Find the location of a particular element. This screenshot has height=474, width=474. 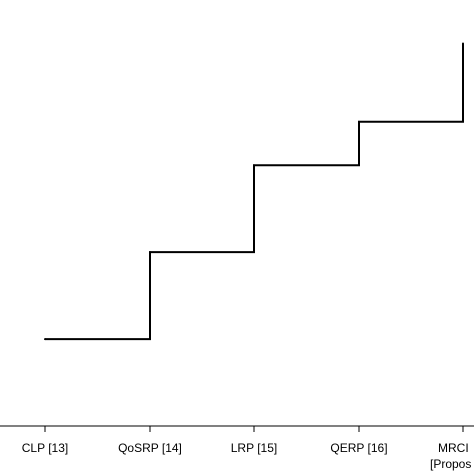

x-tick-label-3: LRP [15] is located at coordinates (254, 448).